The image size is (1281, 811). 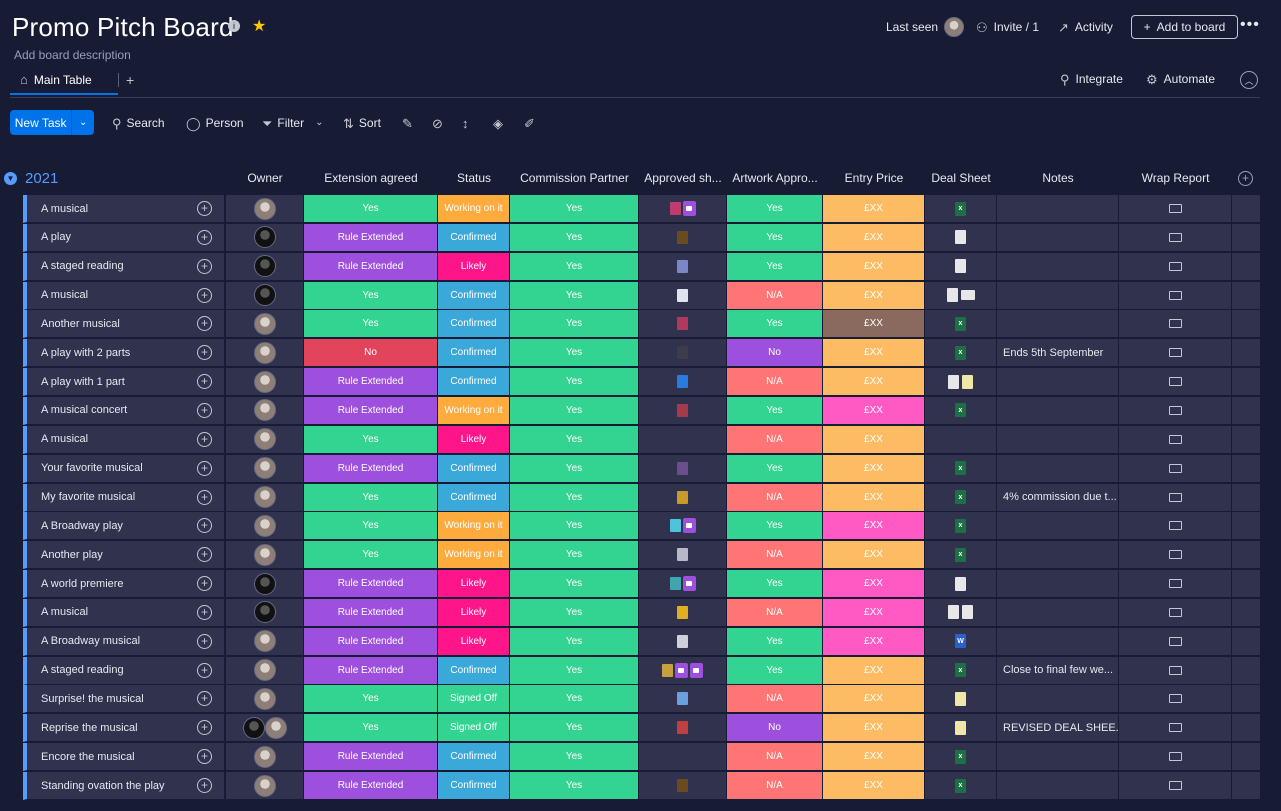 I want to click on item-name-cell: A play with 1 part +, so click(x=124, y=382).